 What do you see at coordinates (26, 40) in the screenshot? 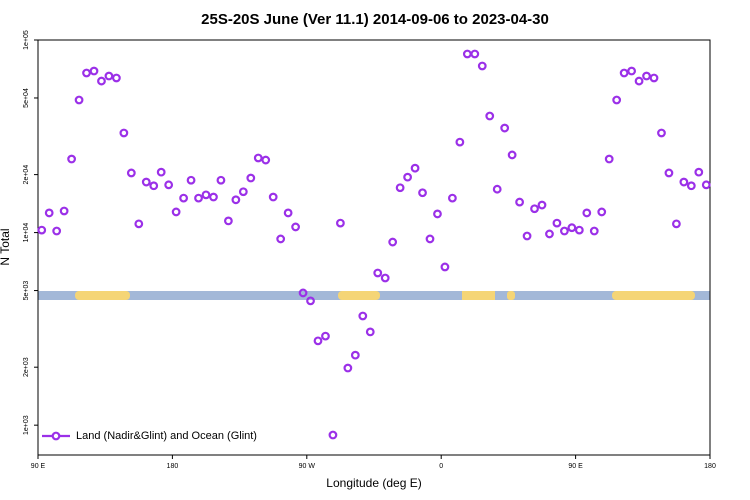
I see `y-tick-label: 1e+05` at bounding box center [26, 40].